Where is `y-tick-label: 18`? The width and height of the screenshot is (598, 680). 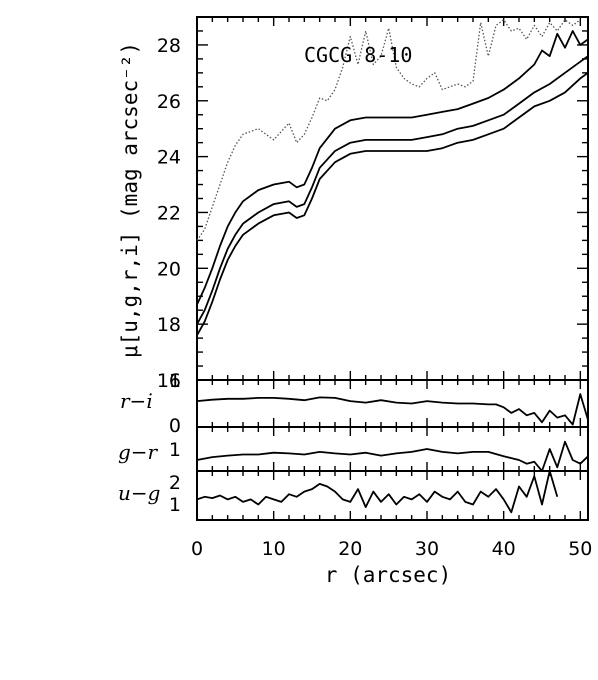
y-tick-label: 18 is located at coordinates (169, 325).